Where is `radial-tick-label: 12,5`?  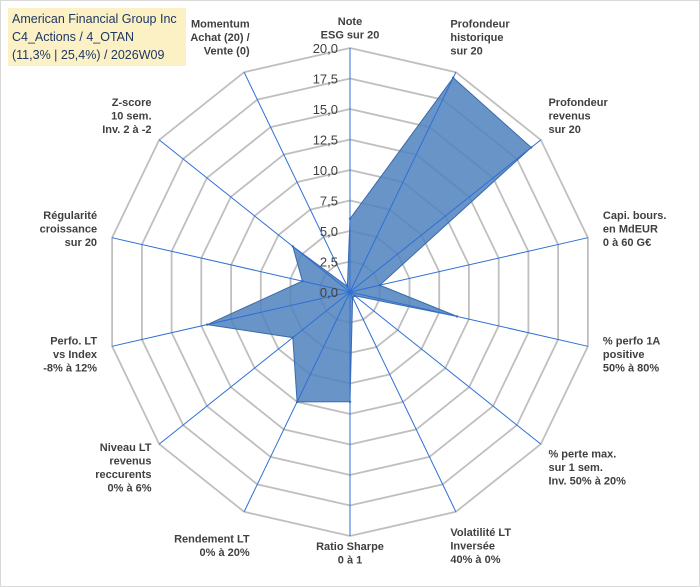 radial-tick-label: 12,5 is located at coordinates (325, 140).